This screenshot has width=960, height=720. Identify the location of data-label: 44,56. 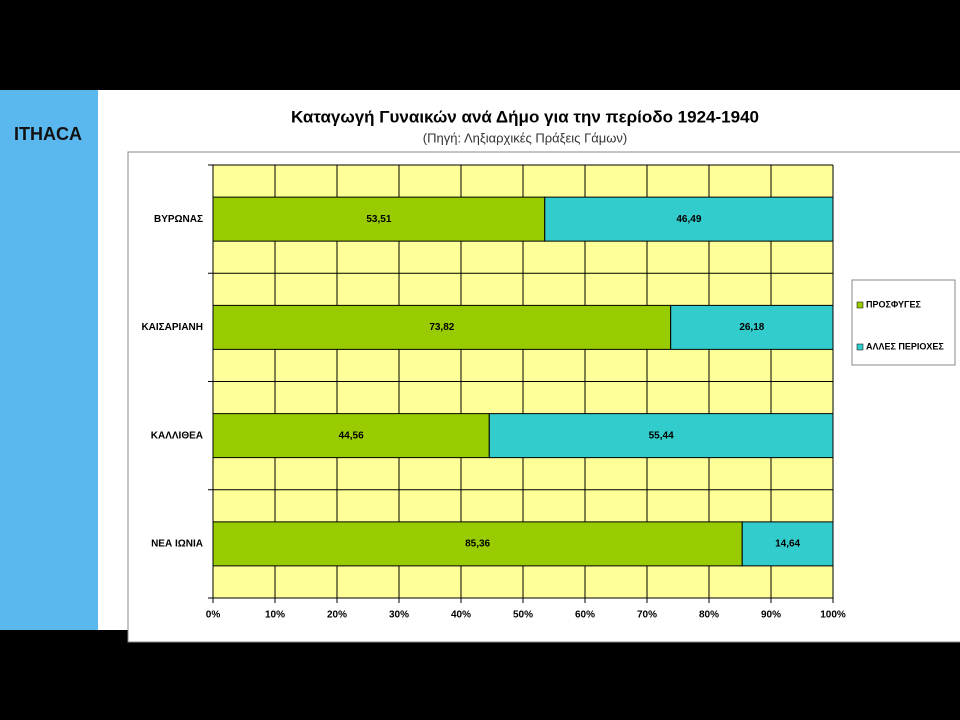
(351, 435).